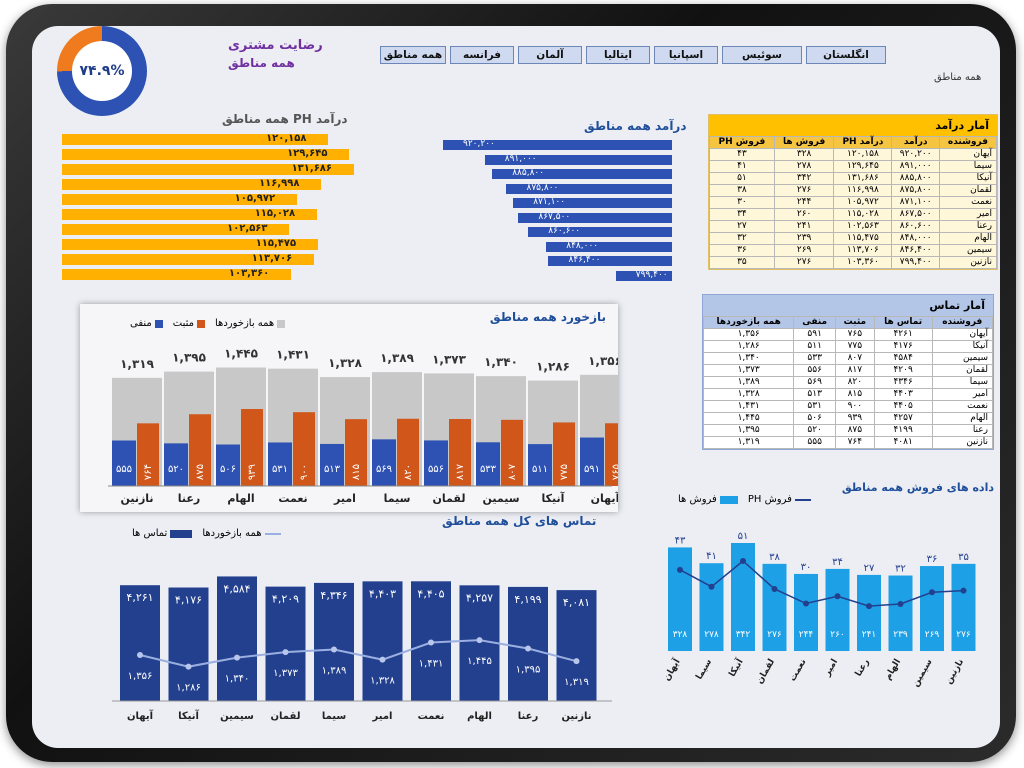  Describe the element at coordinates (915, 238) in the screenshot. I see `table-cell: ۸۴۸,۰۰۰` at that location.